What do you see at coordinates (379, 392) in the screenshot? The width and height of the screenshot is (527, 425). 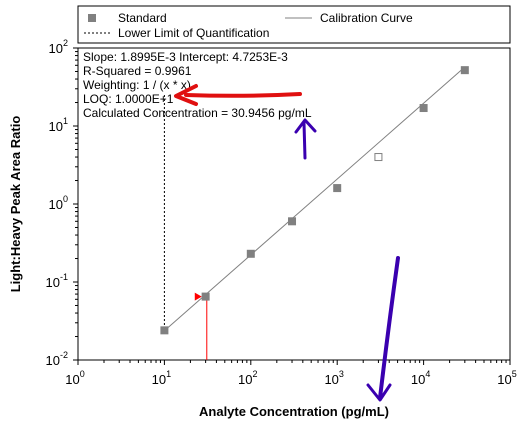 I see `purple-down-arrow-head` at bounding box center [379, 392].